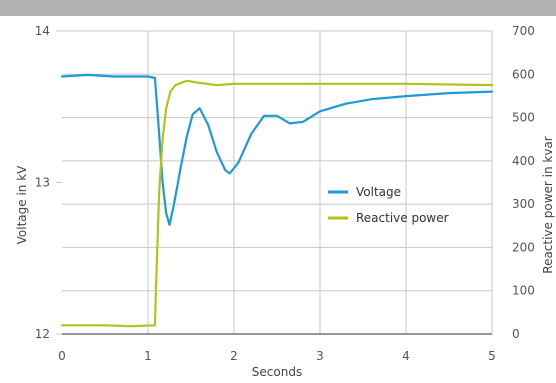 This screenshot has width=556, height=383. Describe the element at coordinates (406, 356) in the screenshot. I see `x-tick-label: 4` at that location.